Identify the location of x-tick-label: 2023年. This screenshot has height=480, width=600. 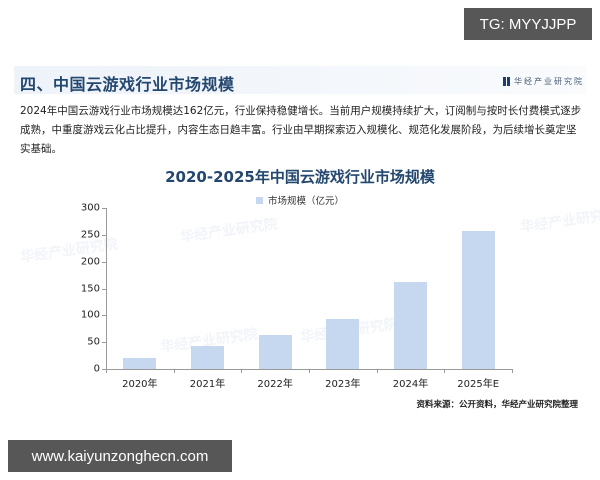
(343, 384).